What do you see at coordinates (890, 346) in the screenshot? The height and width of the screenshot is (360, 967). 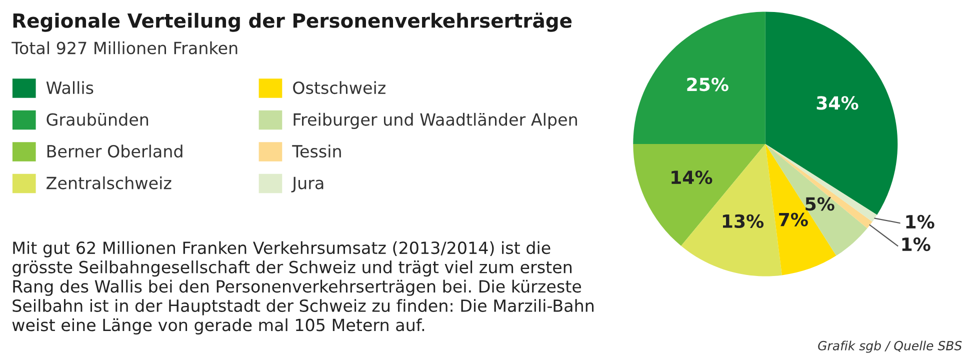 I see `text: Grafik sgb / Quelle SBS` at bounding box center [890, 346].